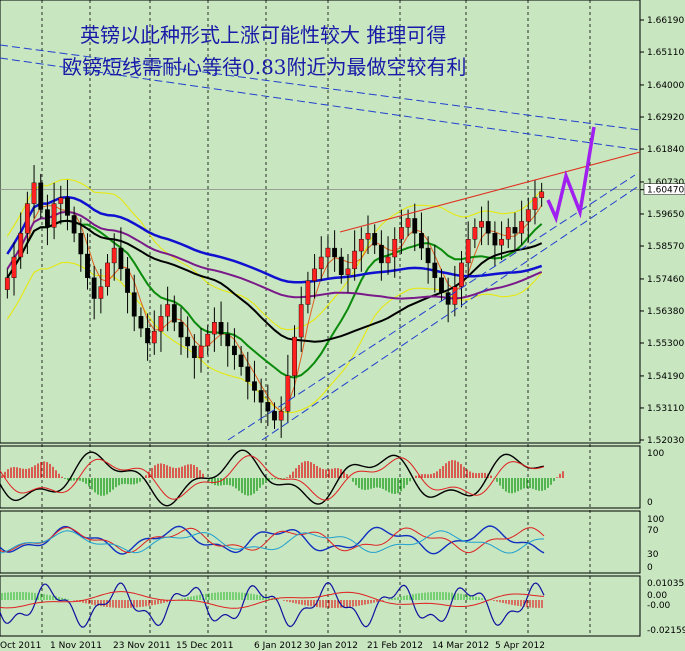  Describe the element at coordinates (665, 441) in the screenshot. I see `price-tick-label: 1.52030` at that location.